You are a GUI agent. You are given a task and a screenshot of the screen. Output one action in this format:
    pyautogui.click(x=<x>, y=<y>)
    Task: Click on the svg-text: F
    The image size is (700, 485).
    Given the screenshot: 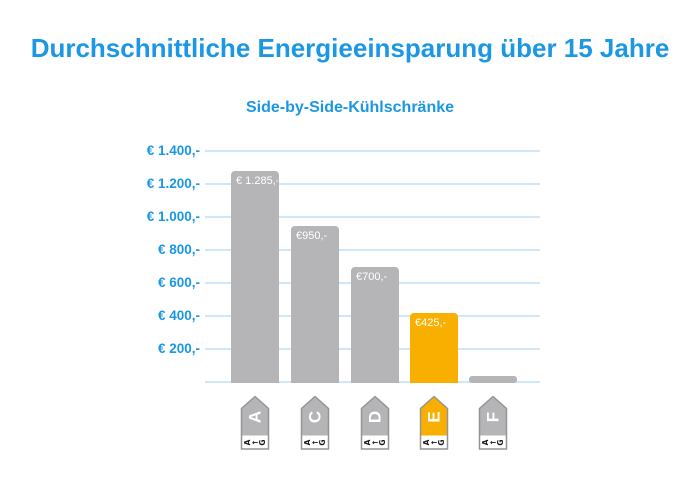 What is the action you would take?
    pyautogui.click(x=493, y=417)
    